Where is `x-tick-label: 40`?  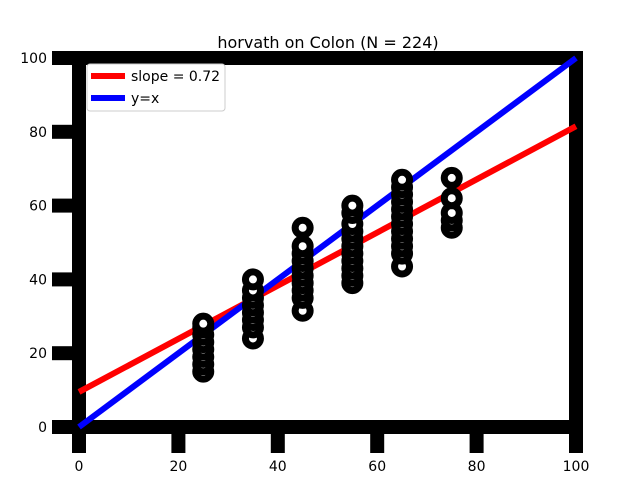 x-tick-label: 40 is located at coordinates (278, 467).